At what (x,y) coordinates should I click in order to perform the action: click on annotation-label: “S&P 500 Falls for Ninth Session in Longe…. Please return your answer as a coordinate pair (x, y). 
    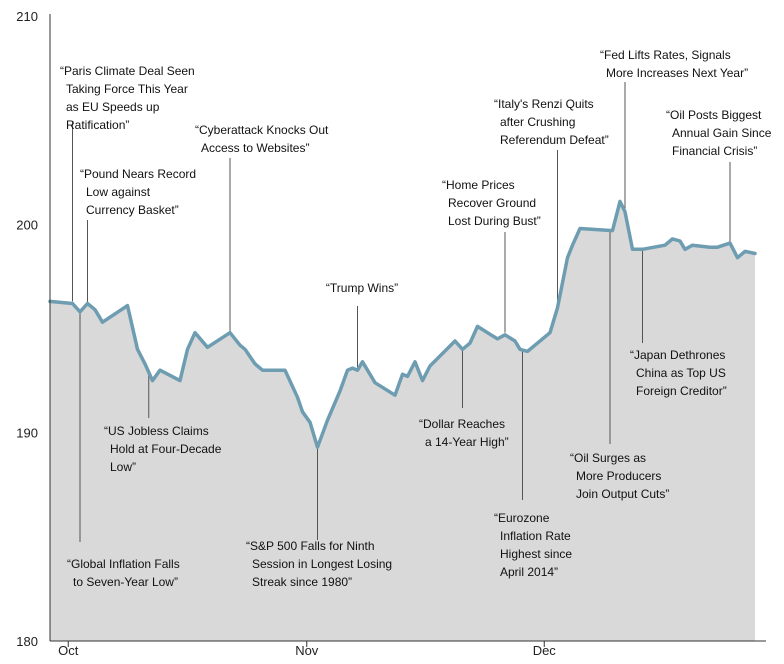
    Looking at the image, I should click on (319, 564).